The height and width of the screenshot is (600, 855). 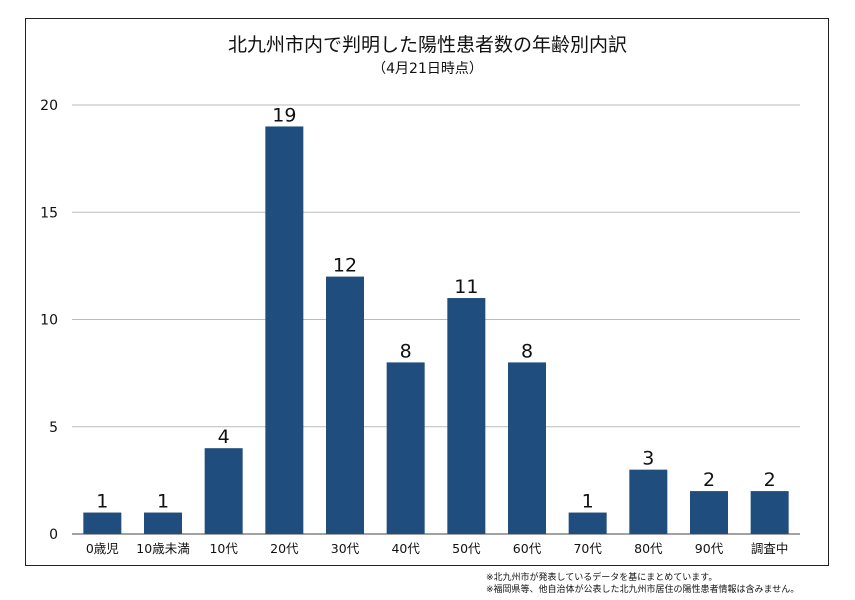 What do you see at coordinates (643, 590) in the screenshot?
I see `footnote: ※福岡県等、他自治体が公表した北九州市居住の陽性患者情報は含みません。` at bounding box center [643, 590].